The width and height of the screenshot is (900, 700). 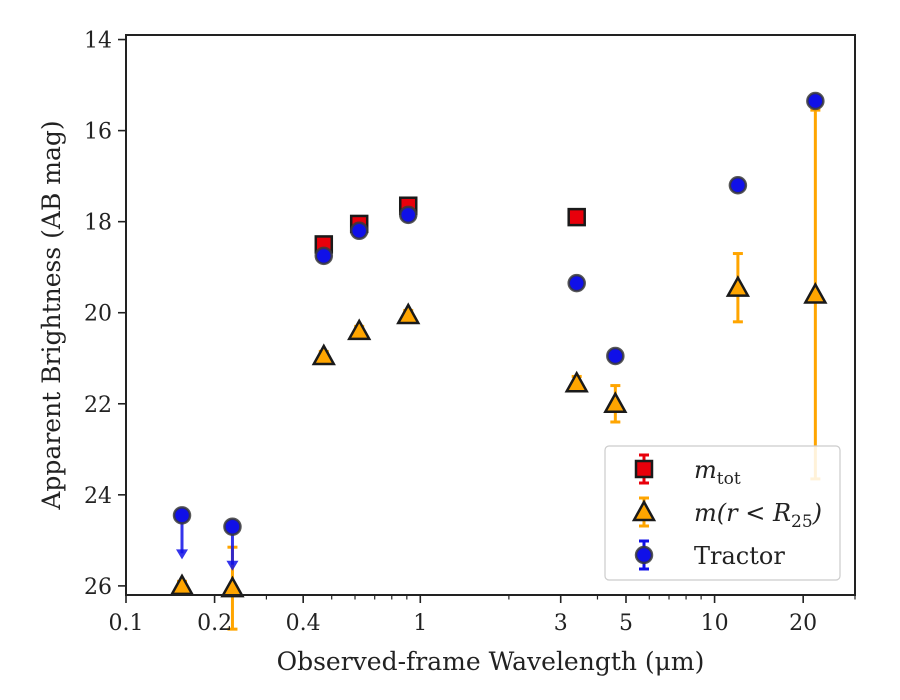 I want to click on legend-label-subscript: tot, so click(x=729, y=479).